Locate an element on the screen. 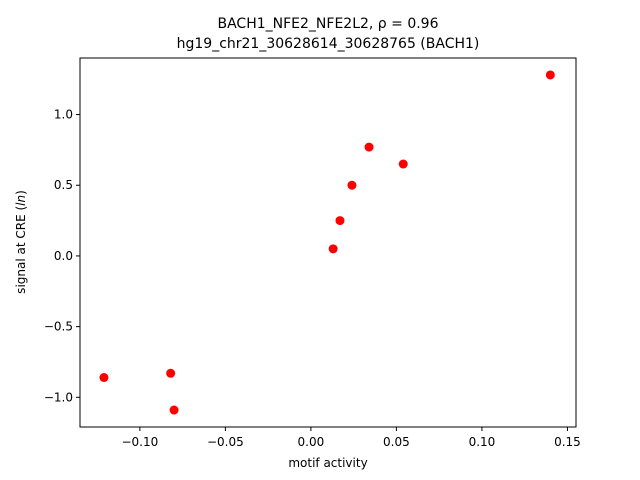 This screenshot has height=480, width=640. y-tick-label: 1.0 is located at coordinates (63, 115).